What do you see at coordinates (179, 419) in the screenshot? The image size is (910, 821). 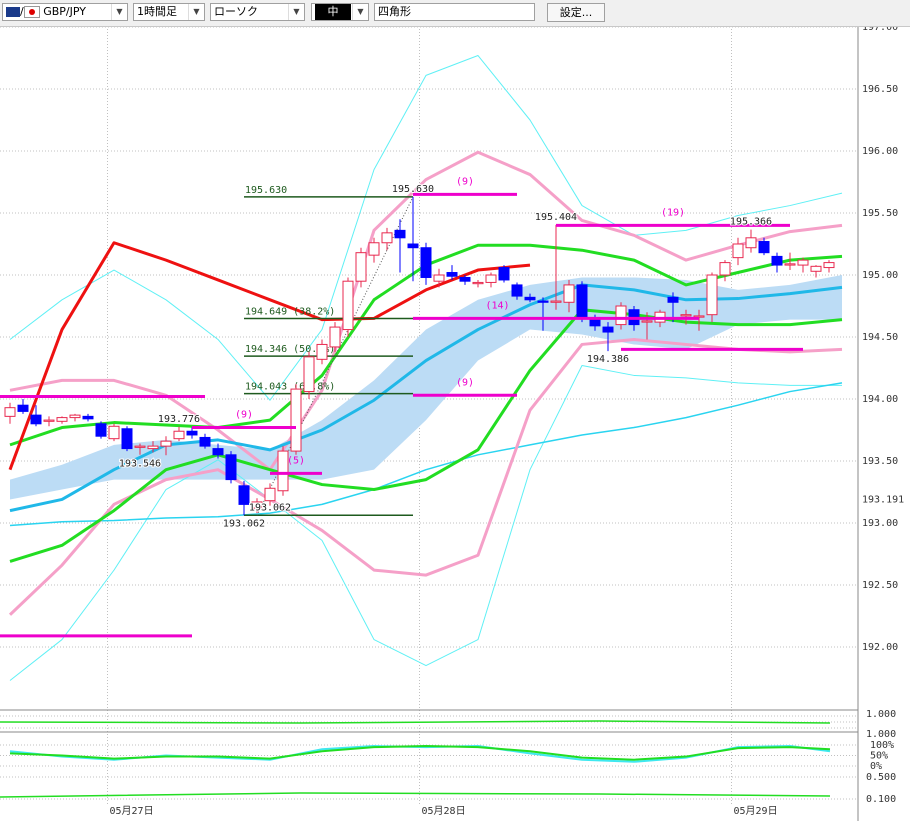 I see `price-label: 193.776` at bounding box center [179, 419].